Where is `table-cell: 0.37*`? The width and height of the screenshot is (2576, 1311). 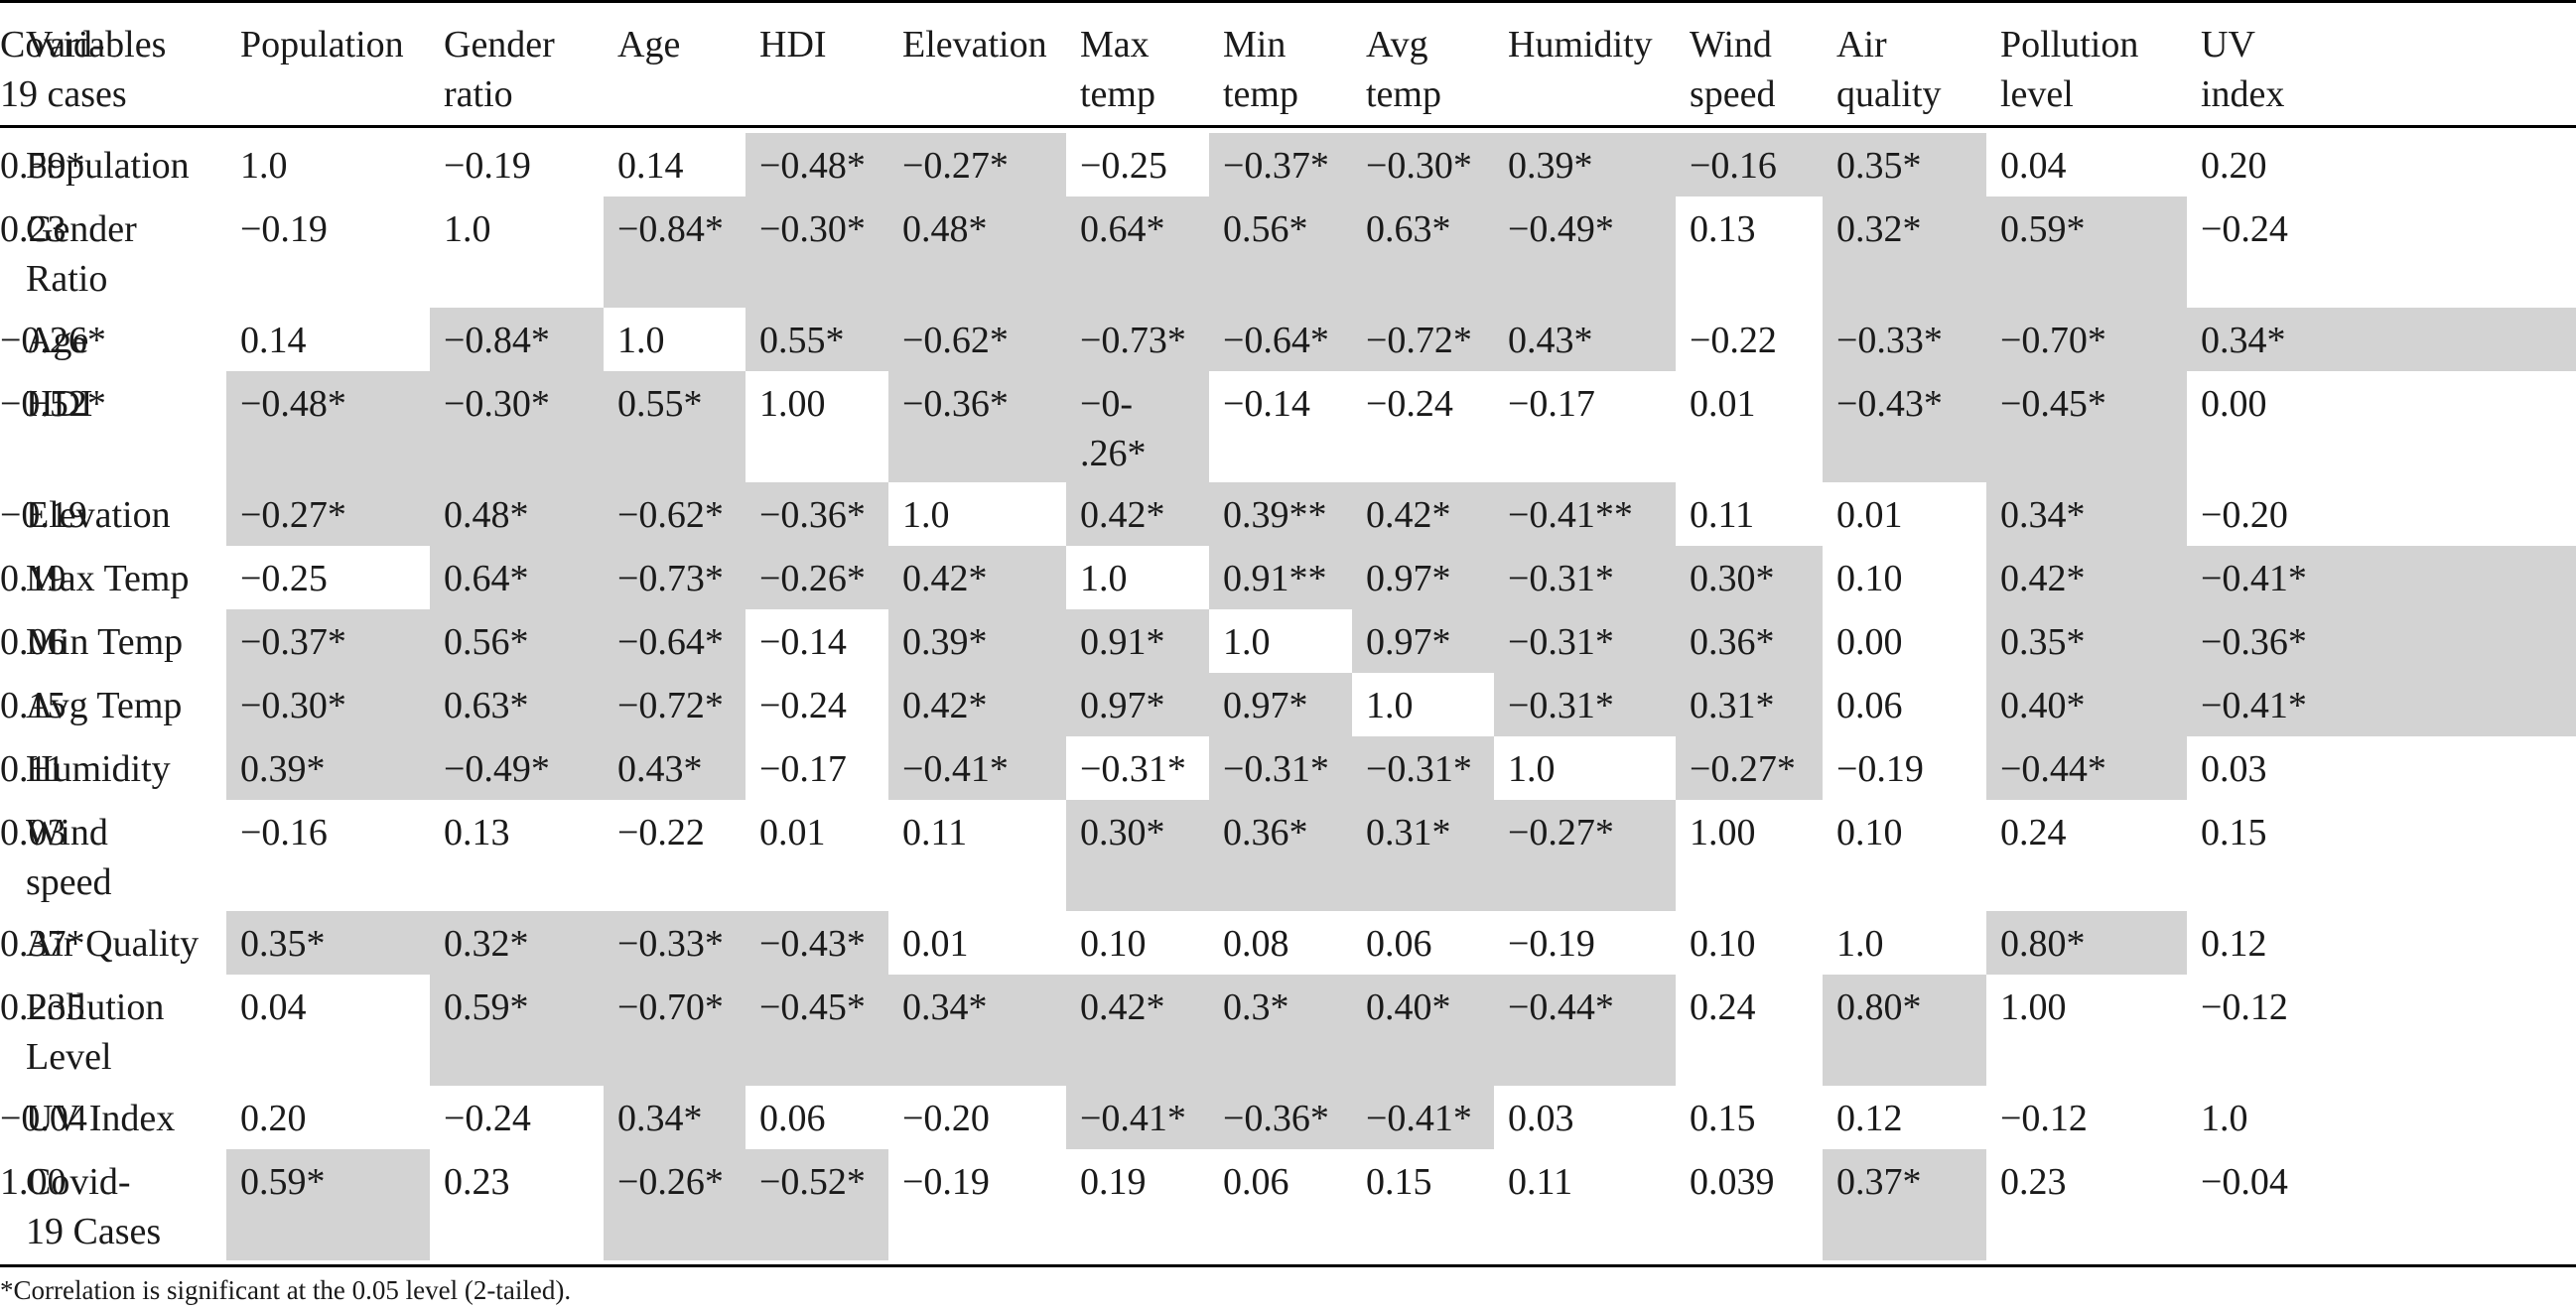
table-cell: 0.37* is located at coordinates (42, 944).